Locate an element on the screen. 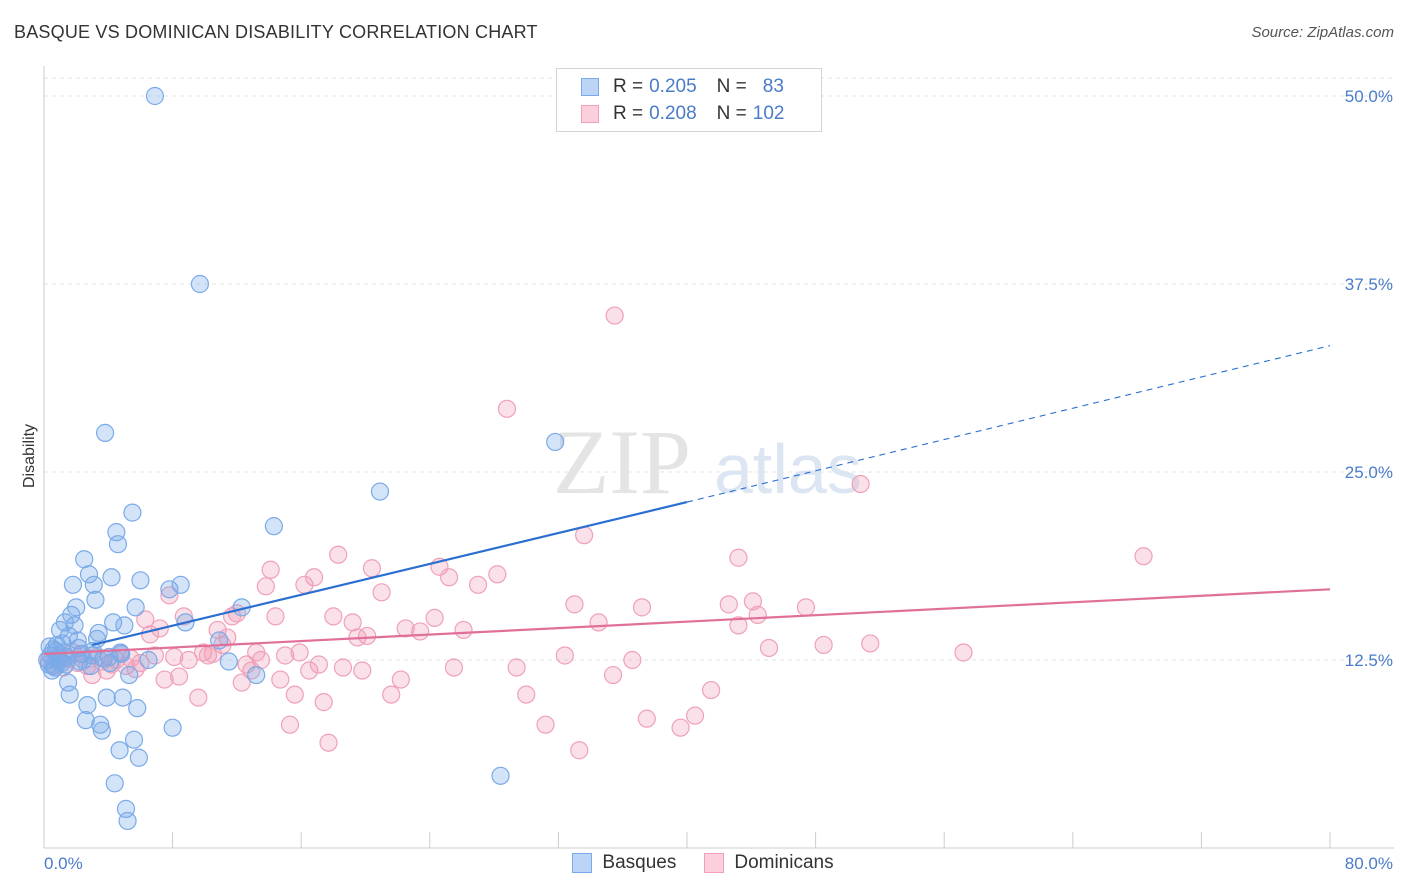 This screenshot has width=1406, height=892. y-tick-label: 50.0% is located at coordinates (1369, 96).